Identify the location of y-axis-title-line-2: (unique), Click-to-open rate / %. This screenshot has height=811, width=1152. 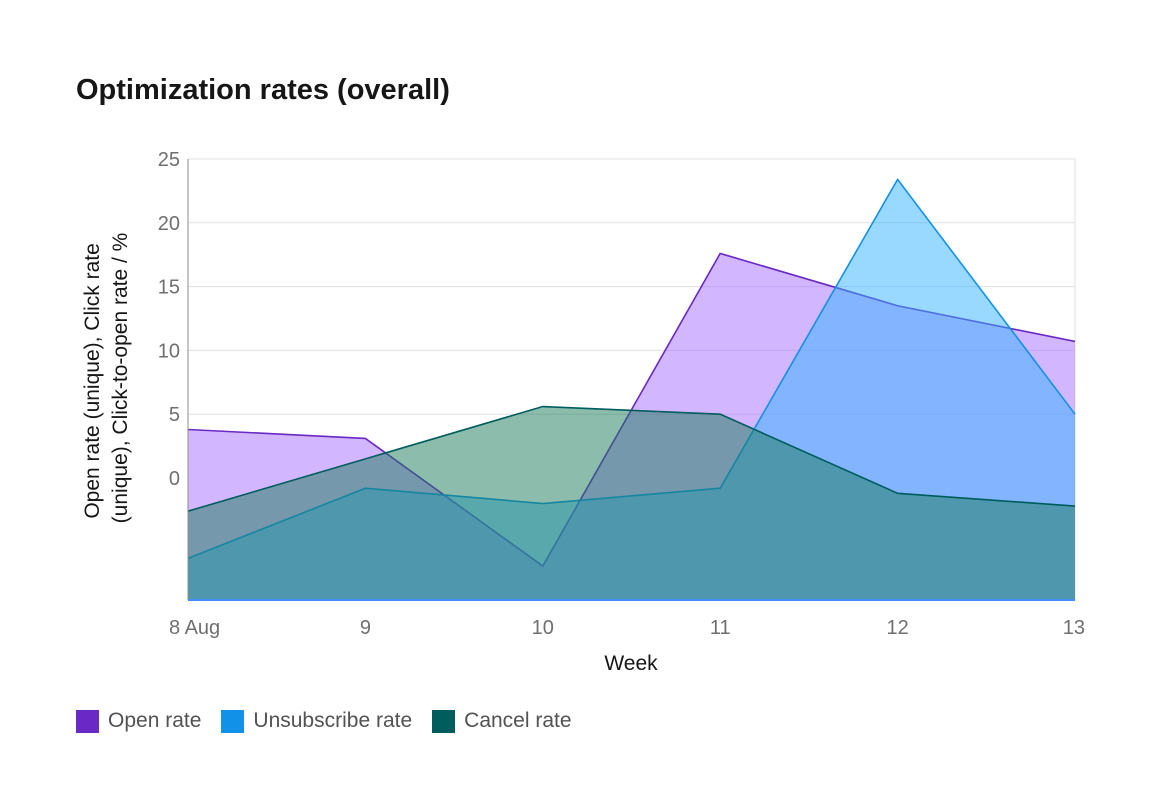
(120, 378).